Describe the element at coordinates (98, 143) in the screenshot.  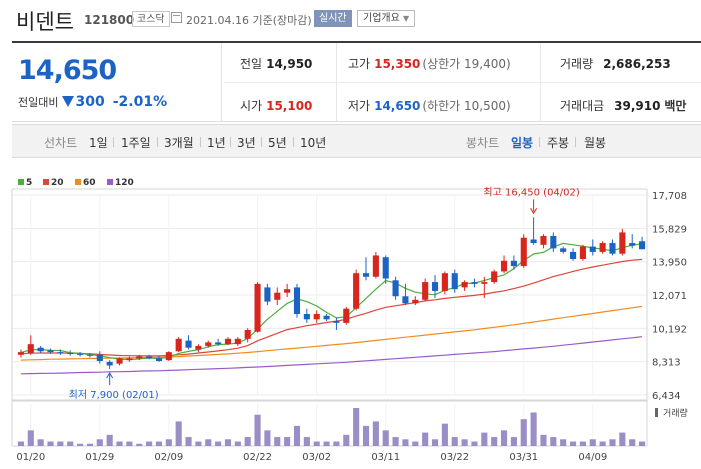
I see `period-1d: 1일` at that location.